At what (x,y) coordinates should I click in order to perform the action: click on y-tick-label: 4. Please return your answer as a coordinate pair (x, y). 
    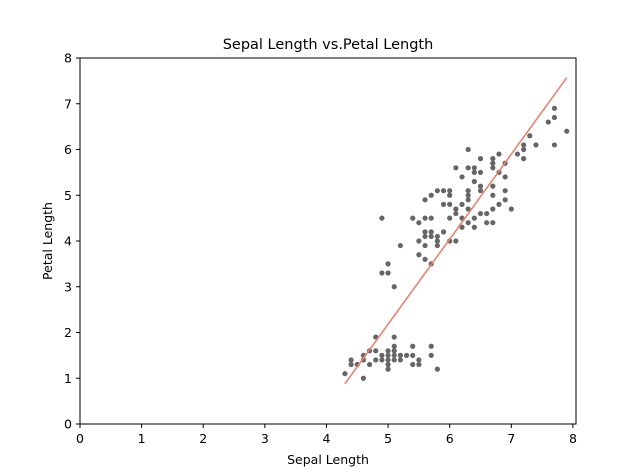
    Looking at the image, I should click on (68, 241).